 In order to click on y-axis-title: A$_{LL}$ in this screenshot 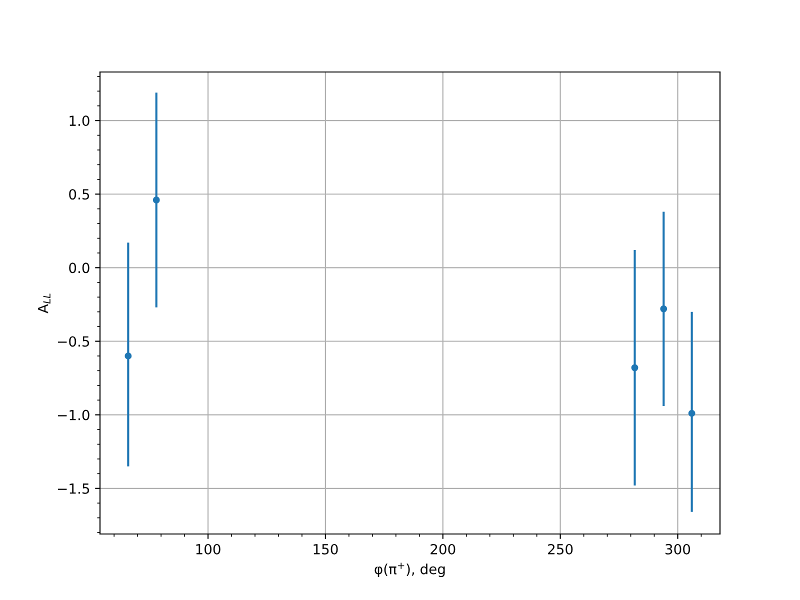, I will do `click(44, 304)`.